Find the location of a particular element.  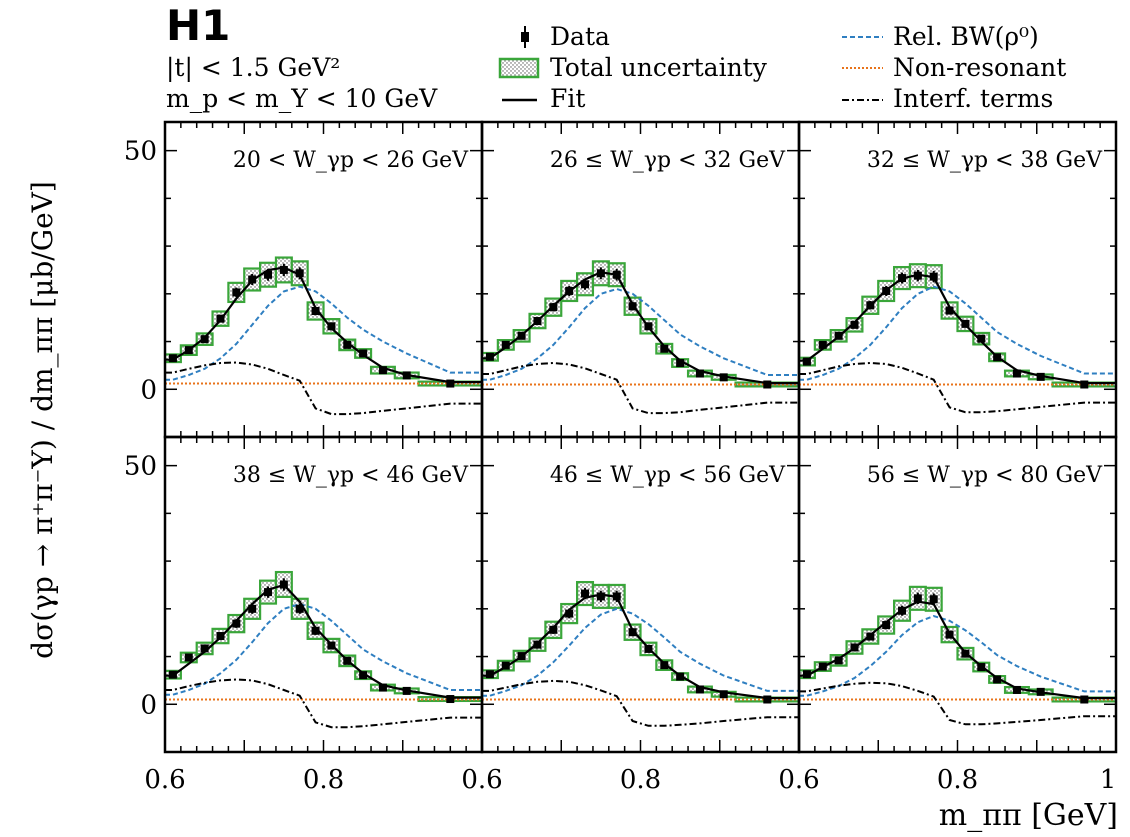

panel-5: 46 ≤ W_γp < 56 GeV 0.6 0.8 is located at coordinates (631, 615).